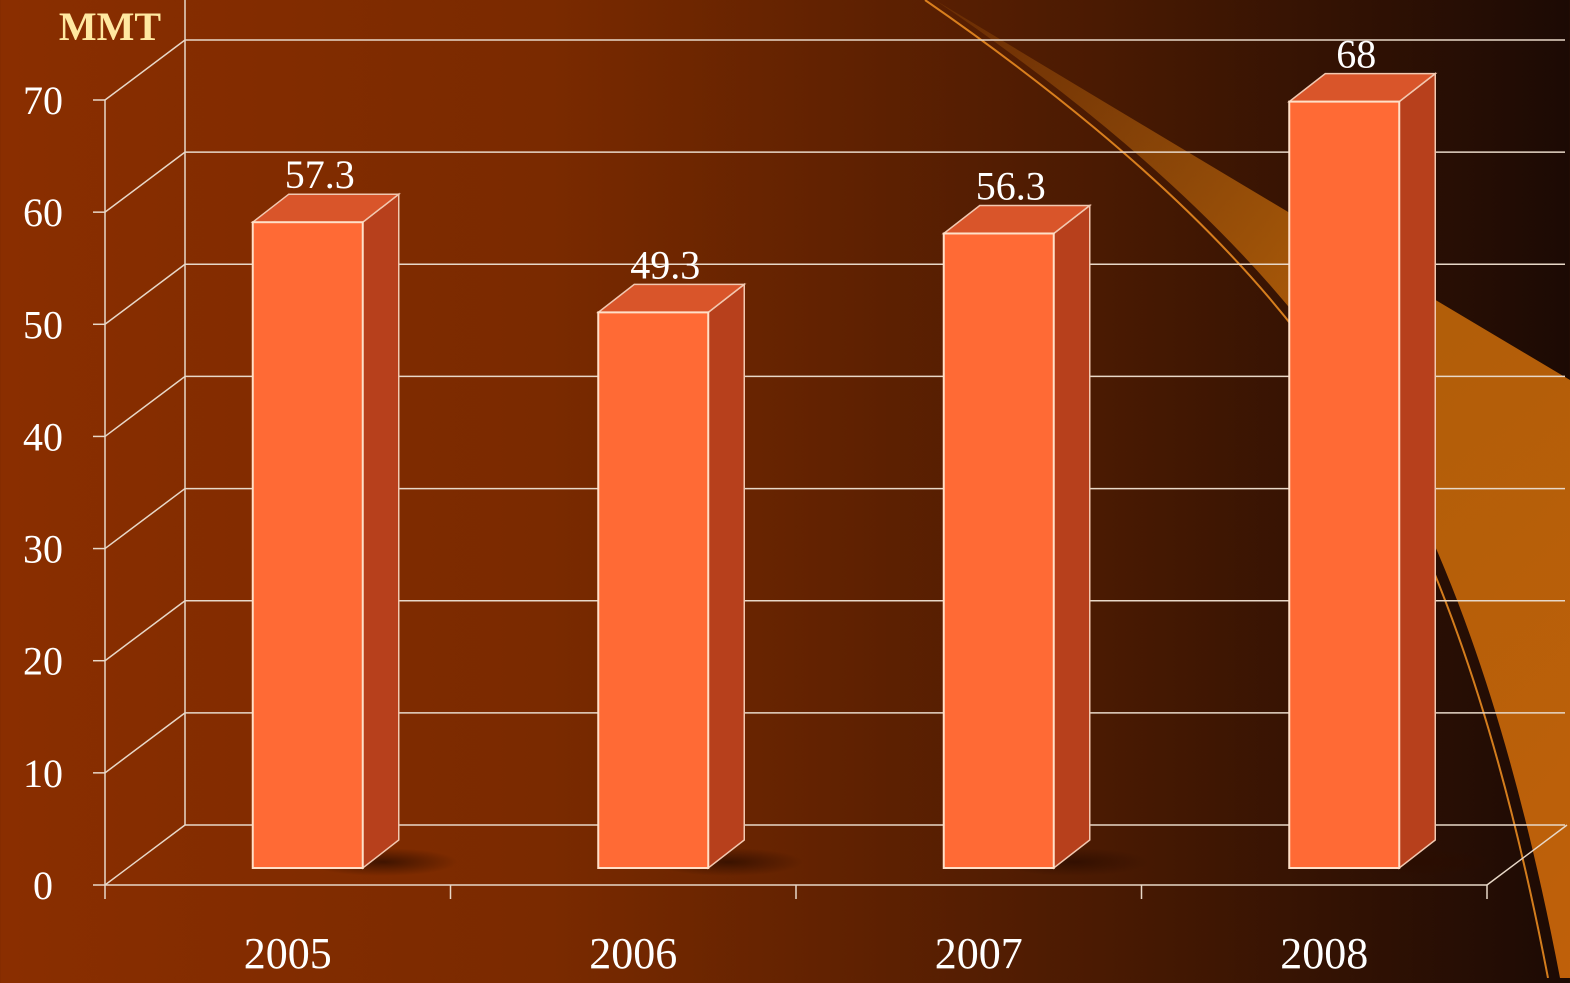 The image size is (1570, 983). What do you see at coordinates (43, 661) in the screenshot?
I see `y-tick-label: 20` at bounding box center [43, 661].